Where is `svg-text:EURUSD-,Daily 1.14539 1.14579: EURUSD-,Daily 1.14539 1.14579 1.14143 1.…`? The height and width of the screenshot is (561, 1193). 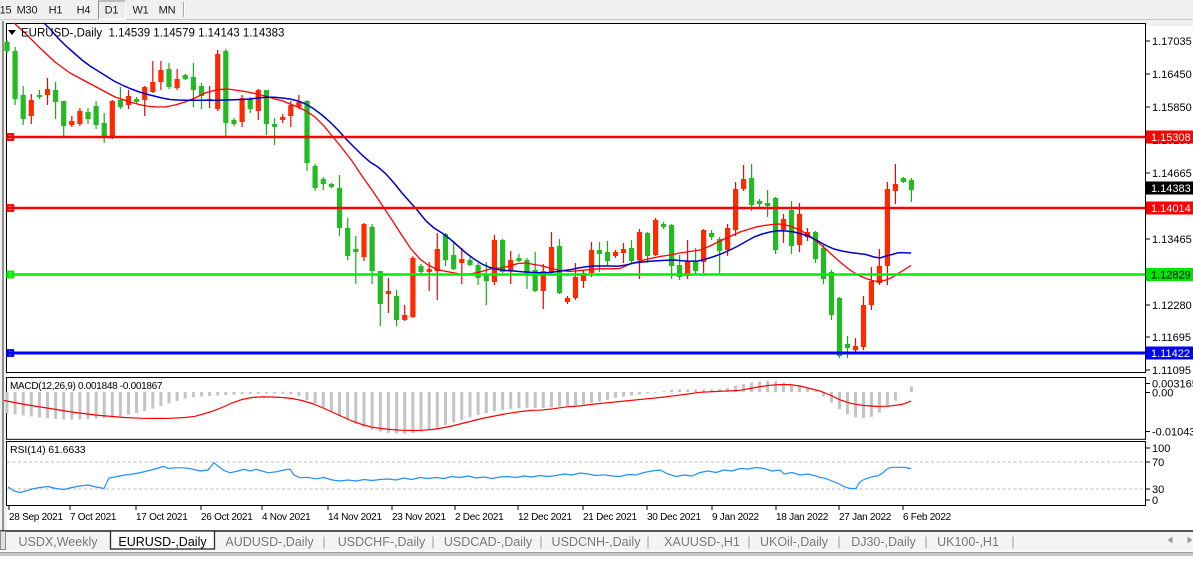
svg-text:EURUSD-,Daily 1.14539 1.14579: EURUSD-,Daily 1.14539 1.14579 1.14143 1.… is located at coordinates (152, 34).